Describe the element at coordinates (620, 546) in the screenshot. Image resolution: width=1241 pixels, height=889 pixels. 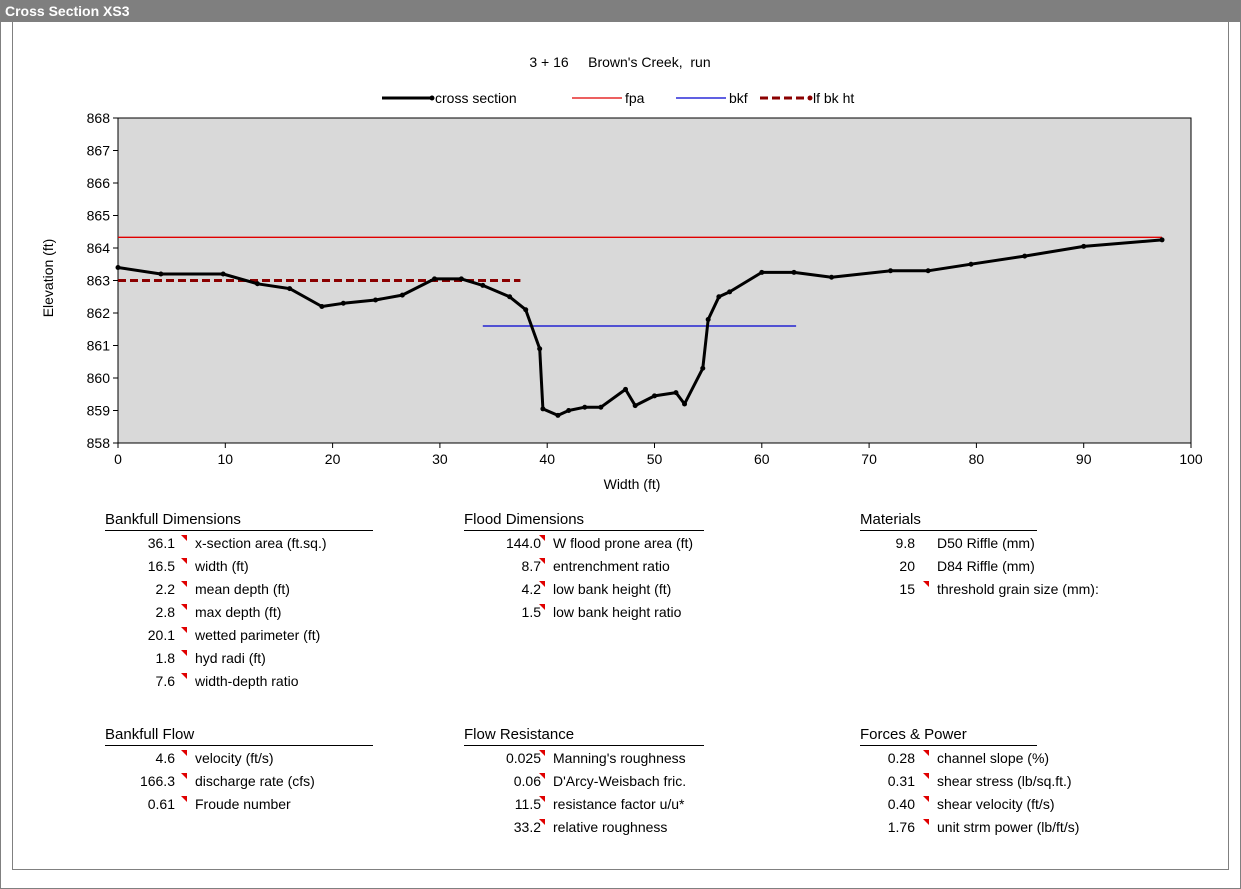
I see `bankfull-dimensions-row: 36.1 x-section area (ft.sq.)` at that location.